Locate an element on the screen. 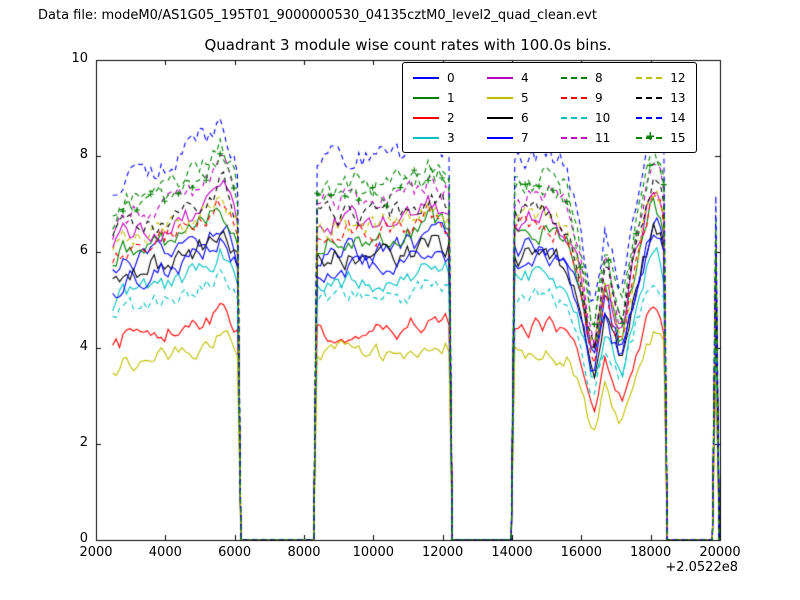 This screenshot has height=600, width=800. legend-item-12: 12 is located at coordinates (661, 77).